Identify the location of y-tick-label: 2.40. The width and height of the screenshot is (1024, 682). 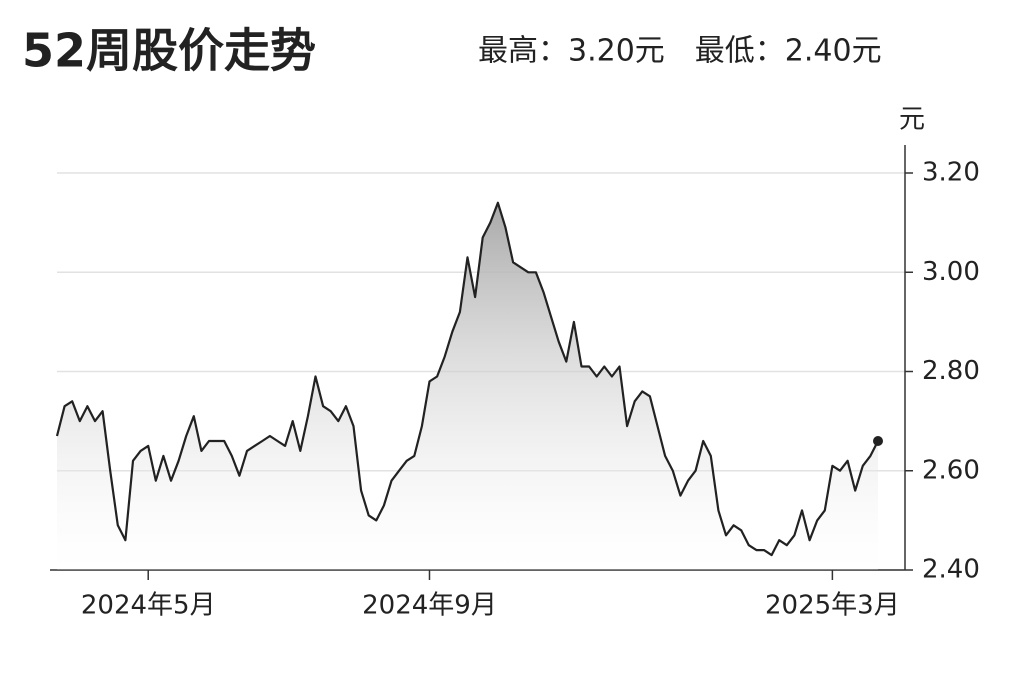
(951, 570).